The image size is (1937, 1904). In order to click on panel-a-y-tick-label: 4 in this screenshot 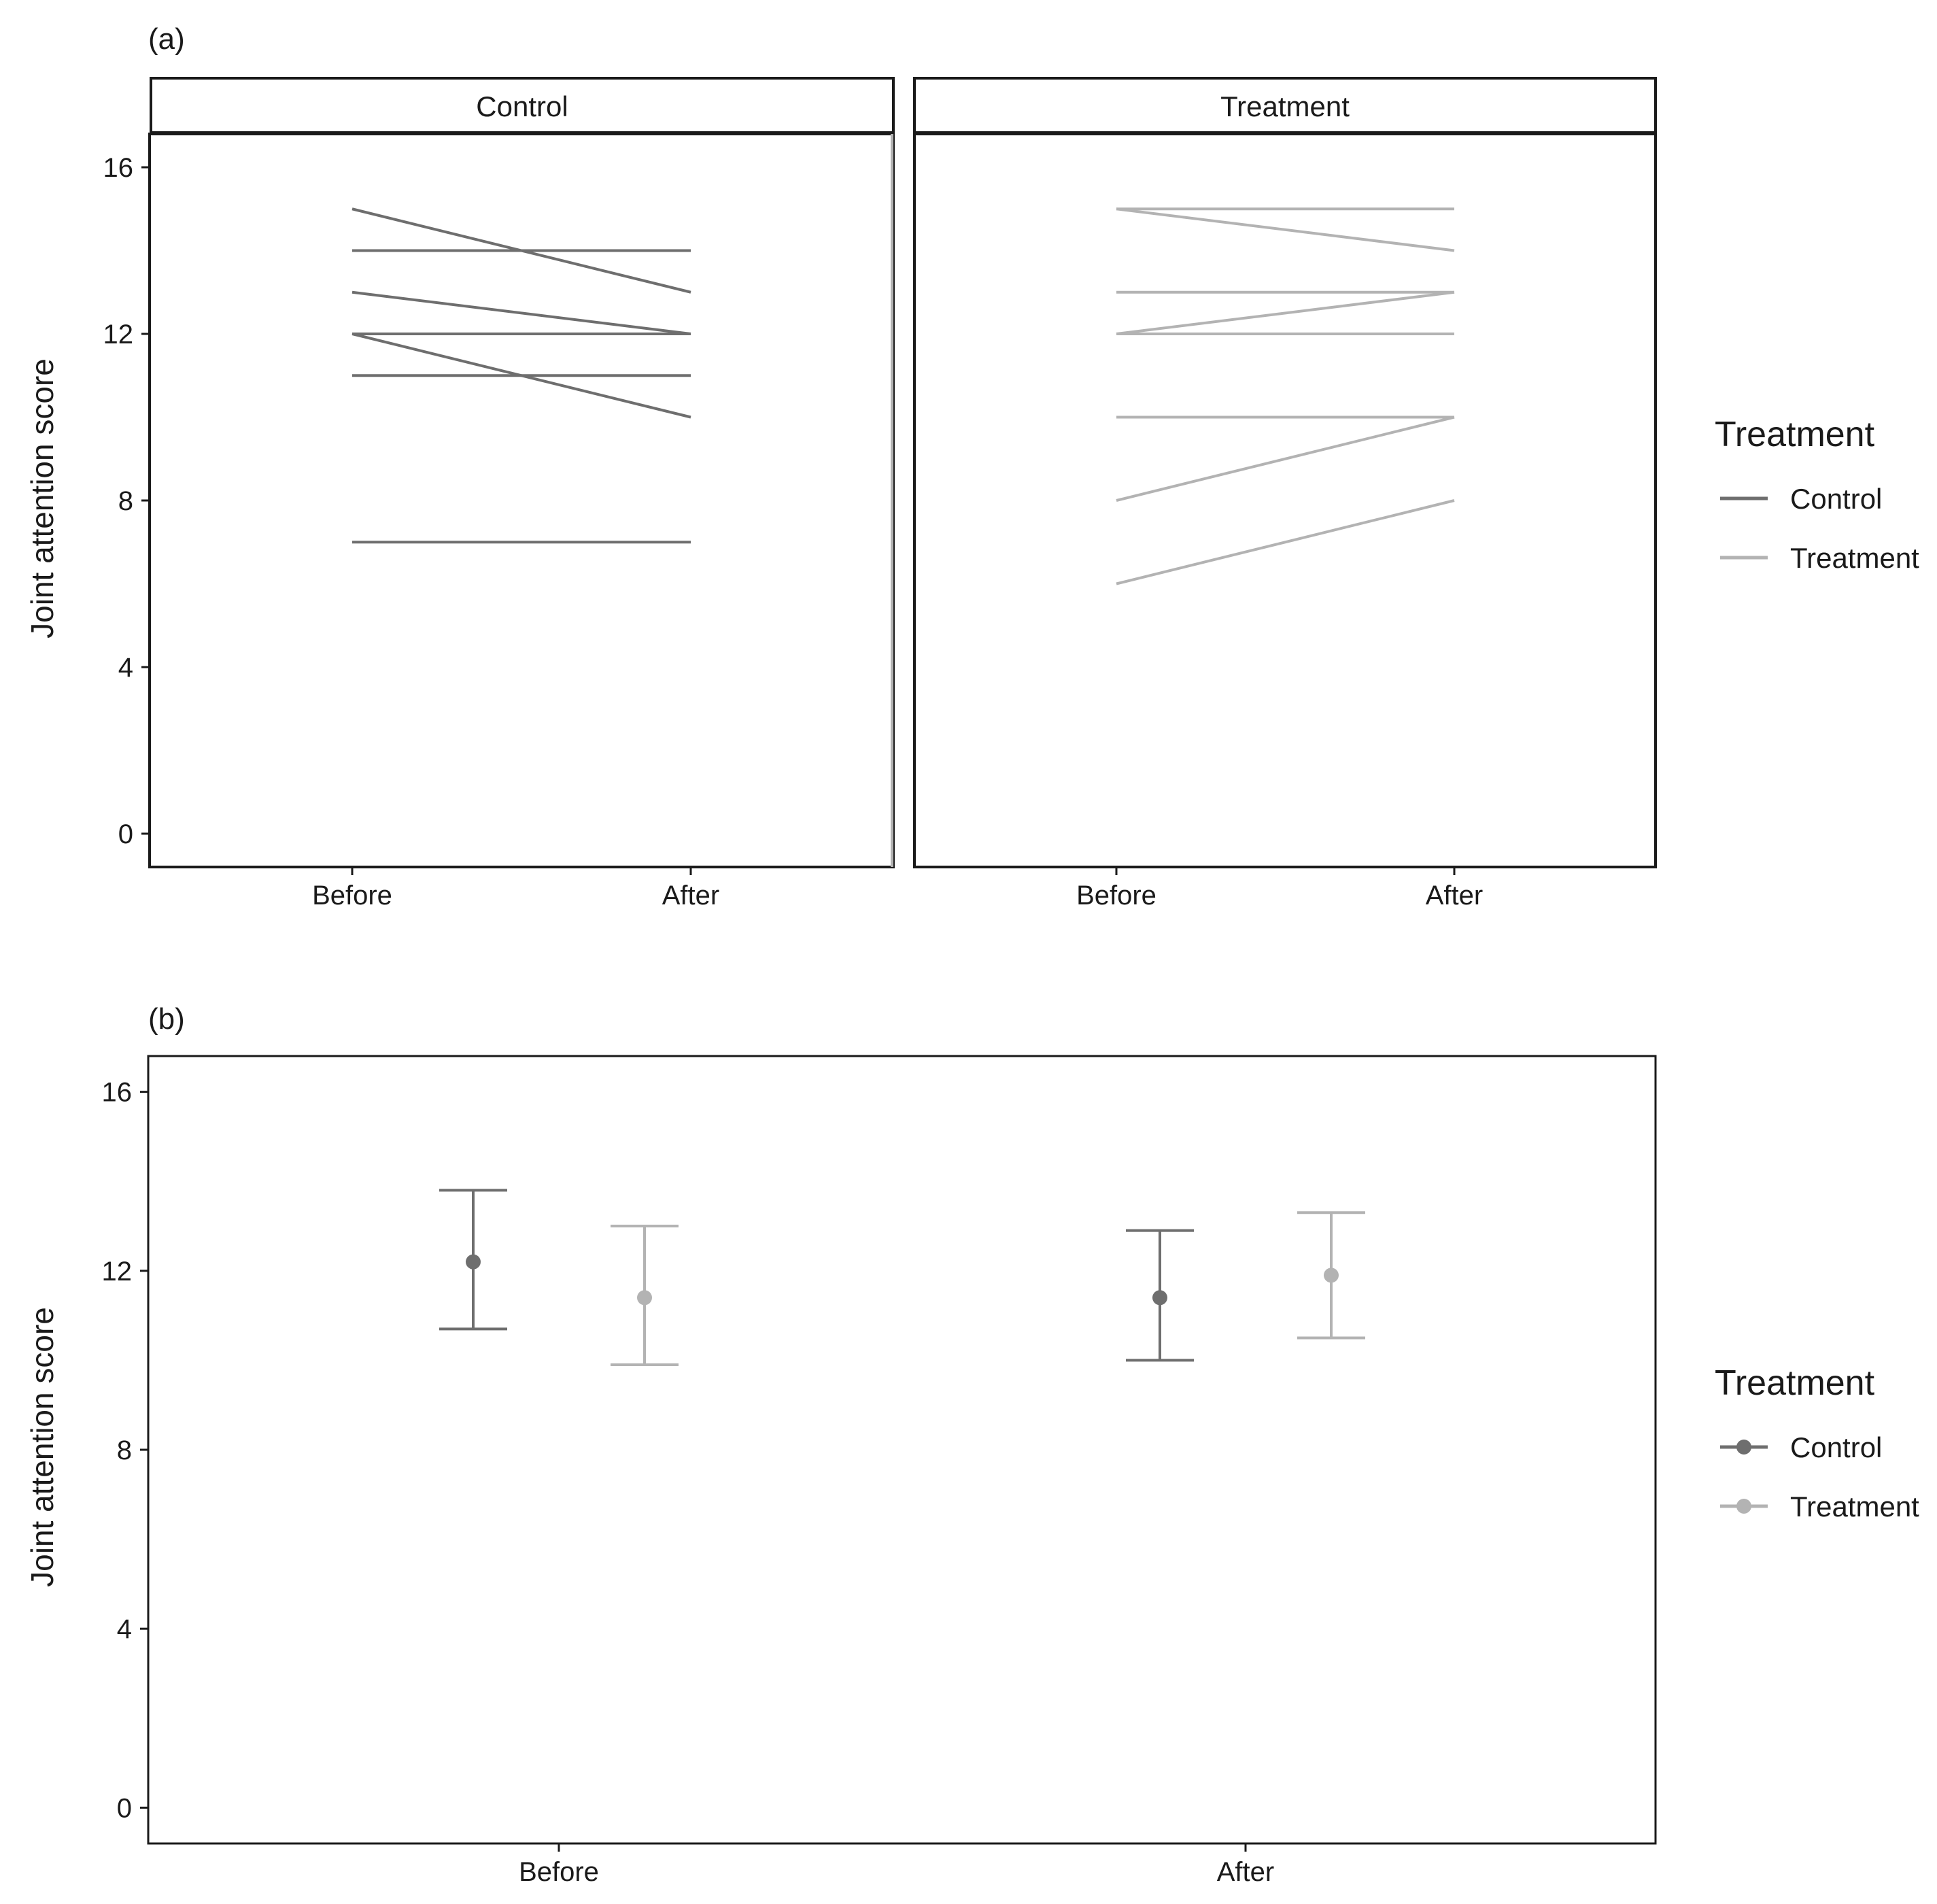, I will do `click(125, 668)`.